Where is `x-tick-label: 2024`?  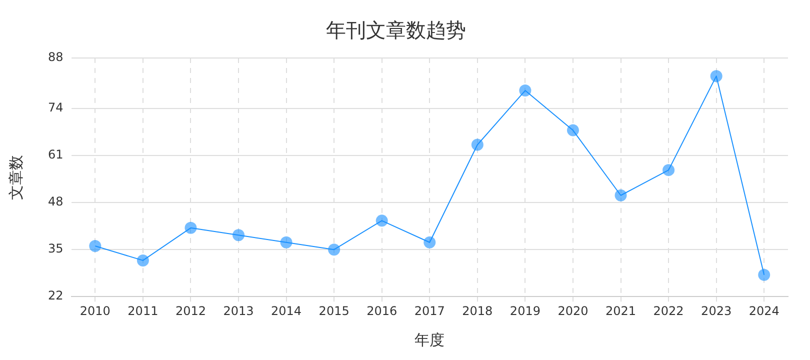 x-tick-label: 2024 is located at coordinates (764, 311).